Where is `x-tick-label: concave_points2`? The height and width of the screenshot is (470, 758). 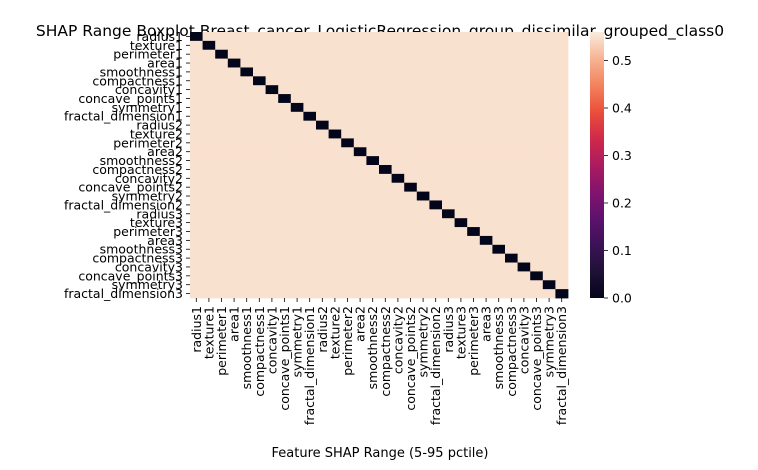 x-tick-label: concave_points2 is located at coordinates (410, 358).